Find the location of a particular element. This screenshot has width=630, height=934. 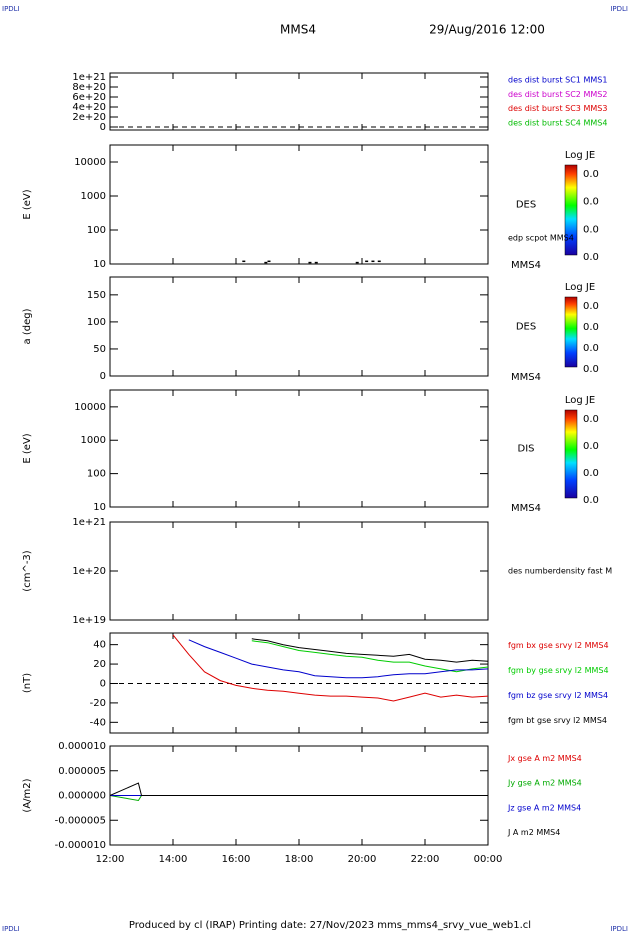

x-tick-label: 00:00 is located at coordinates (488, 859).